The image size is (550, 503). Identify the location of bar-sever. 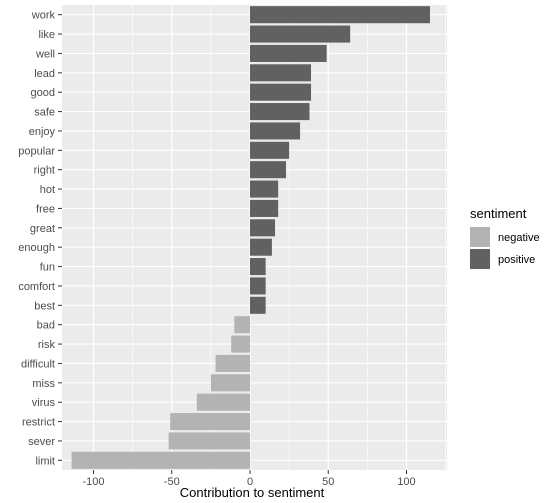
(209, 441).